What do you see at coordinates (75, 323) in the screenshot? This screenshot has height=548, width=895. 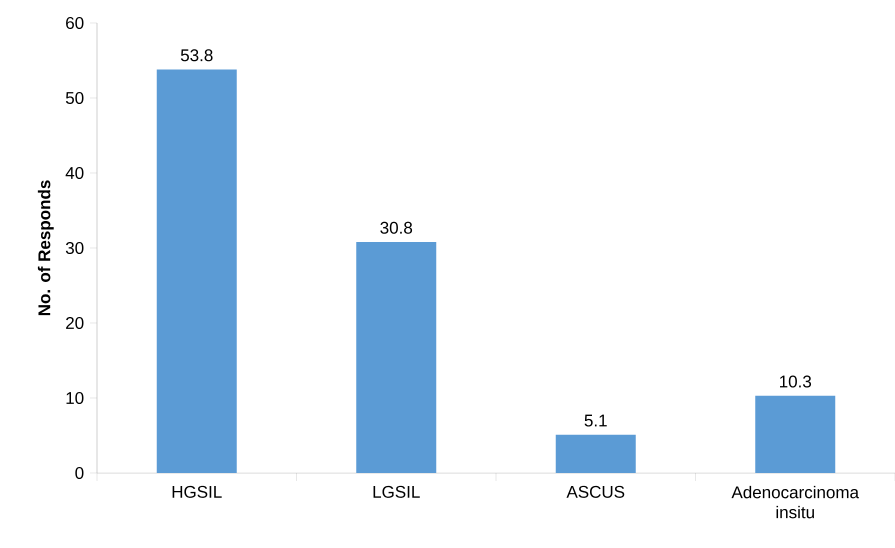 I see `y-tick-label: 20` at bounding box center [75, 323].